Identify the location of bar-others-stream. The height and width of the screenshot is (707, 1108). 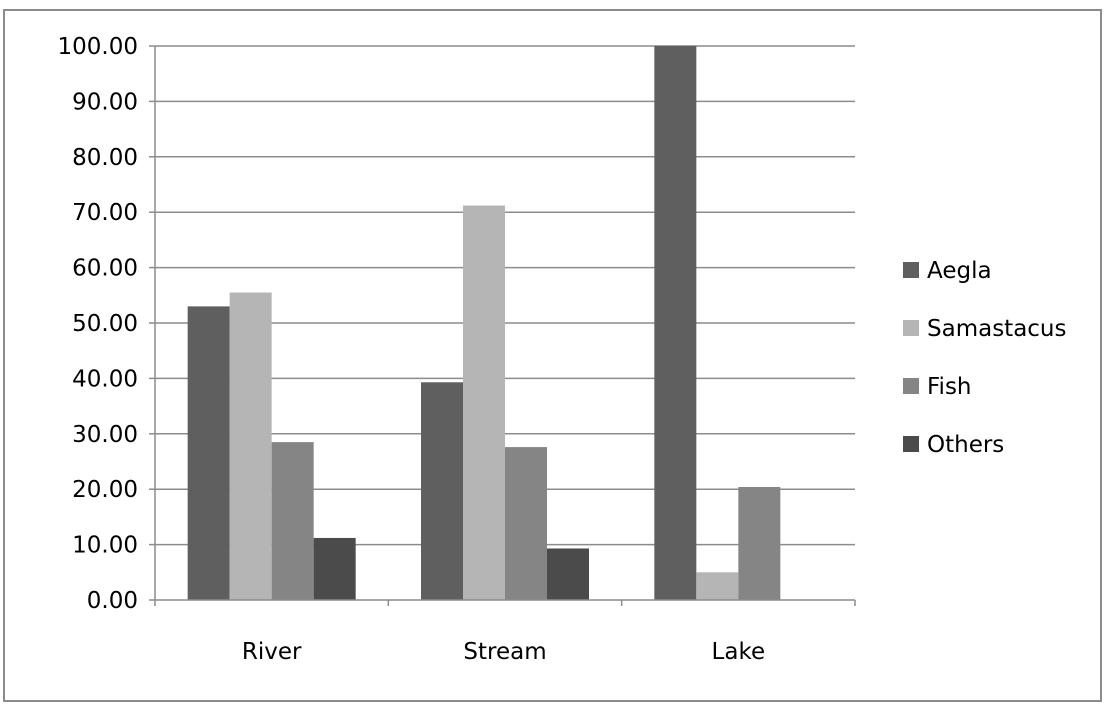
(568, 574).